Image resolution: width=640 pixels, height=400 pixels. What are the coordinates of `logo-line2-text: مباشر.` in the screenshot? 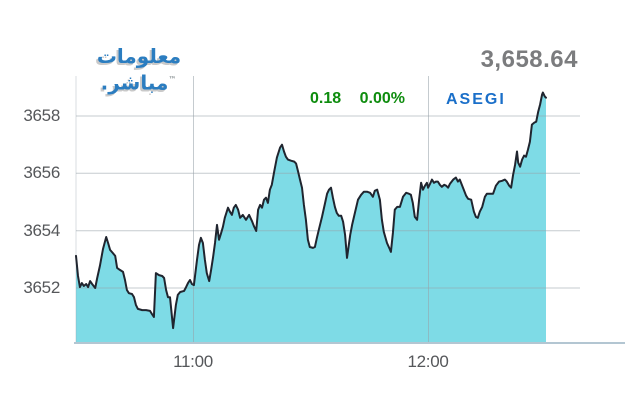 It's located at (134, 82).